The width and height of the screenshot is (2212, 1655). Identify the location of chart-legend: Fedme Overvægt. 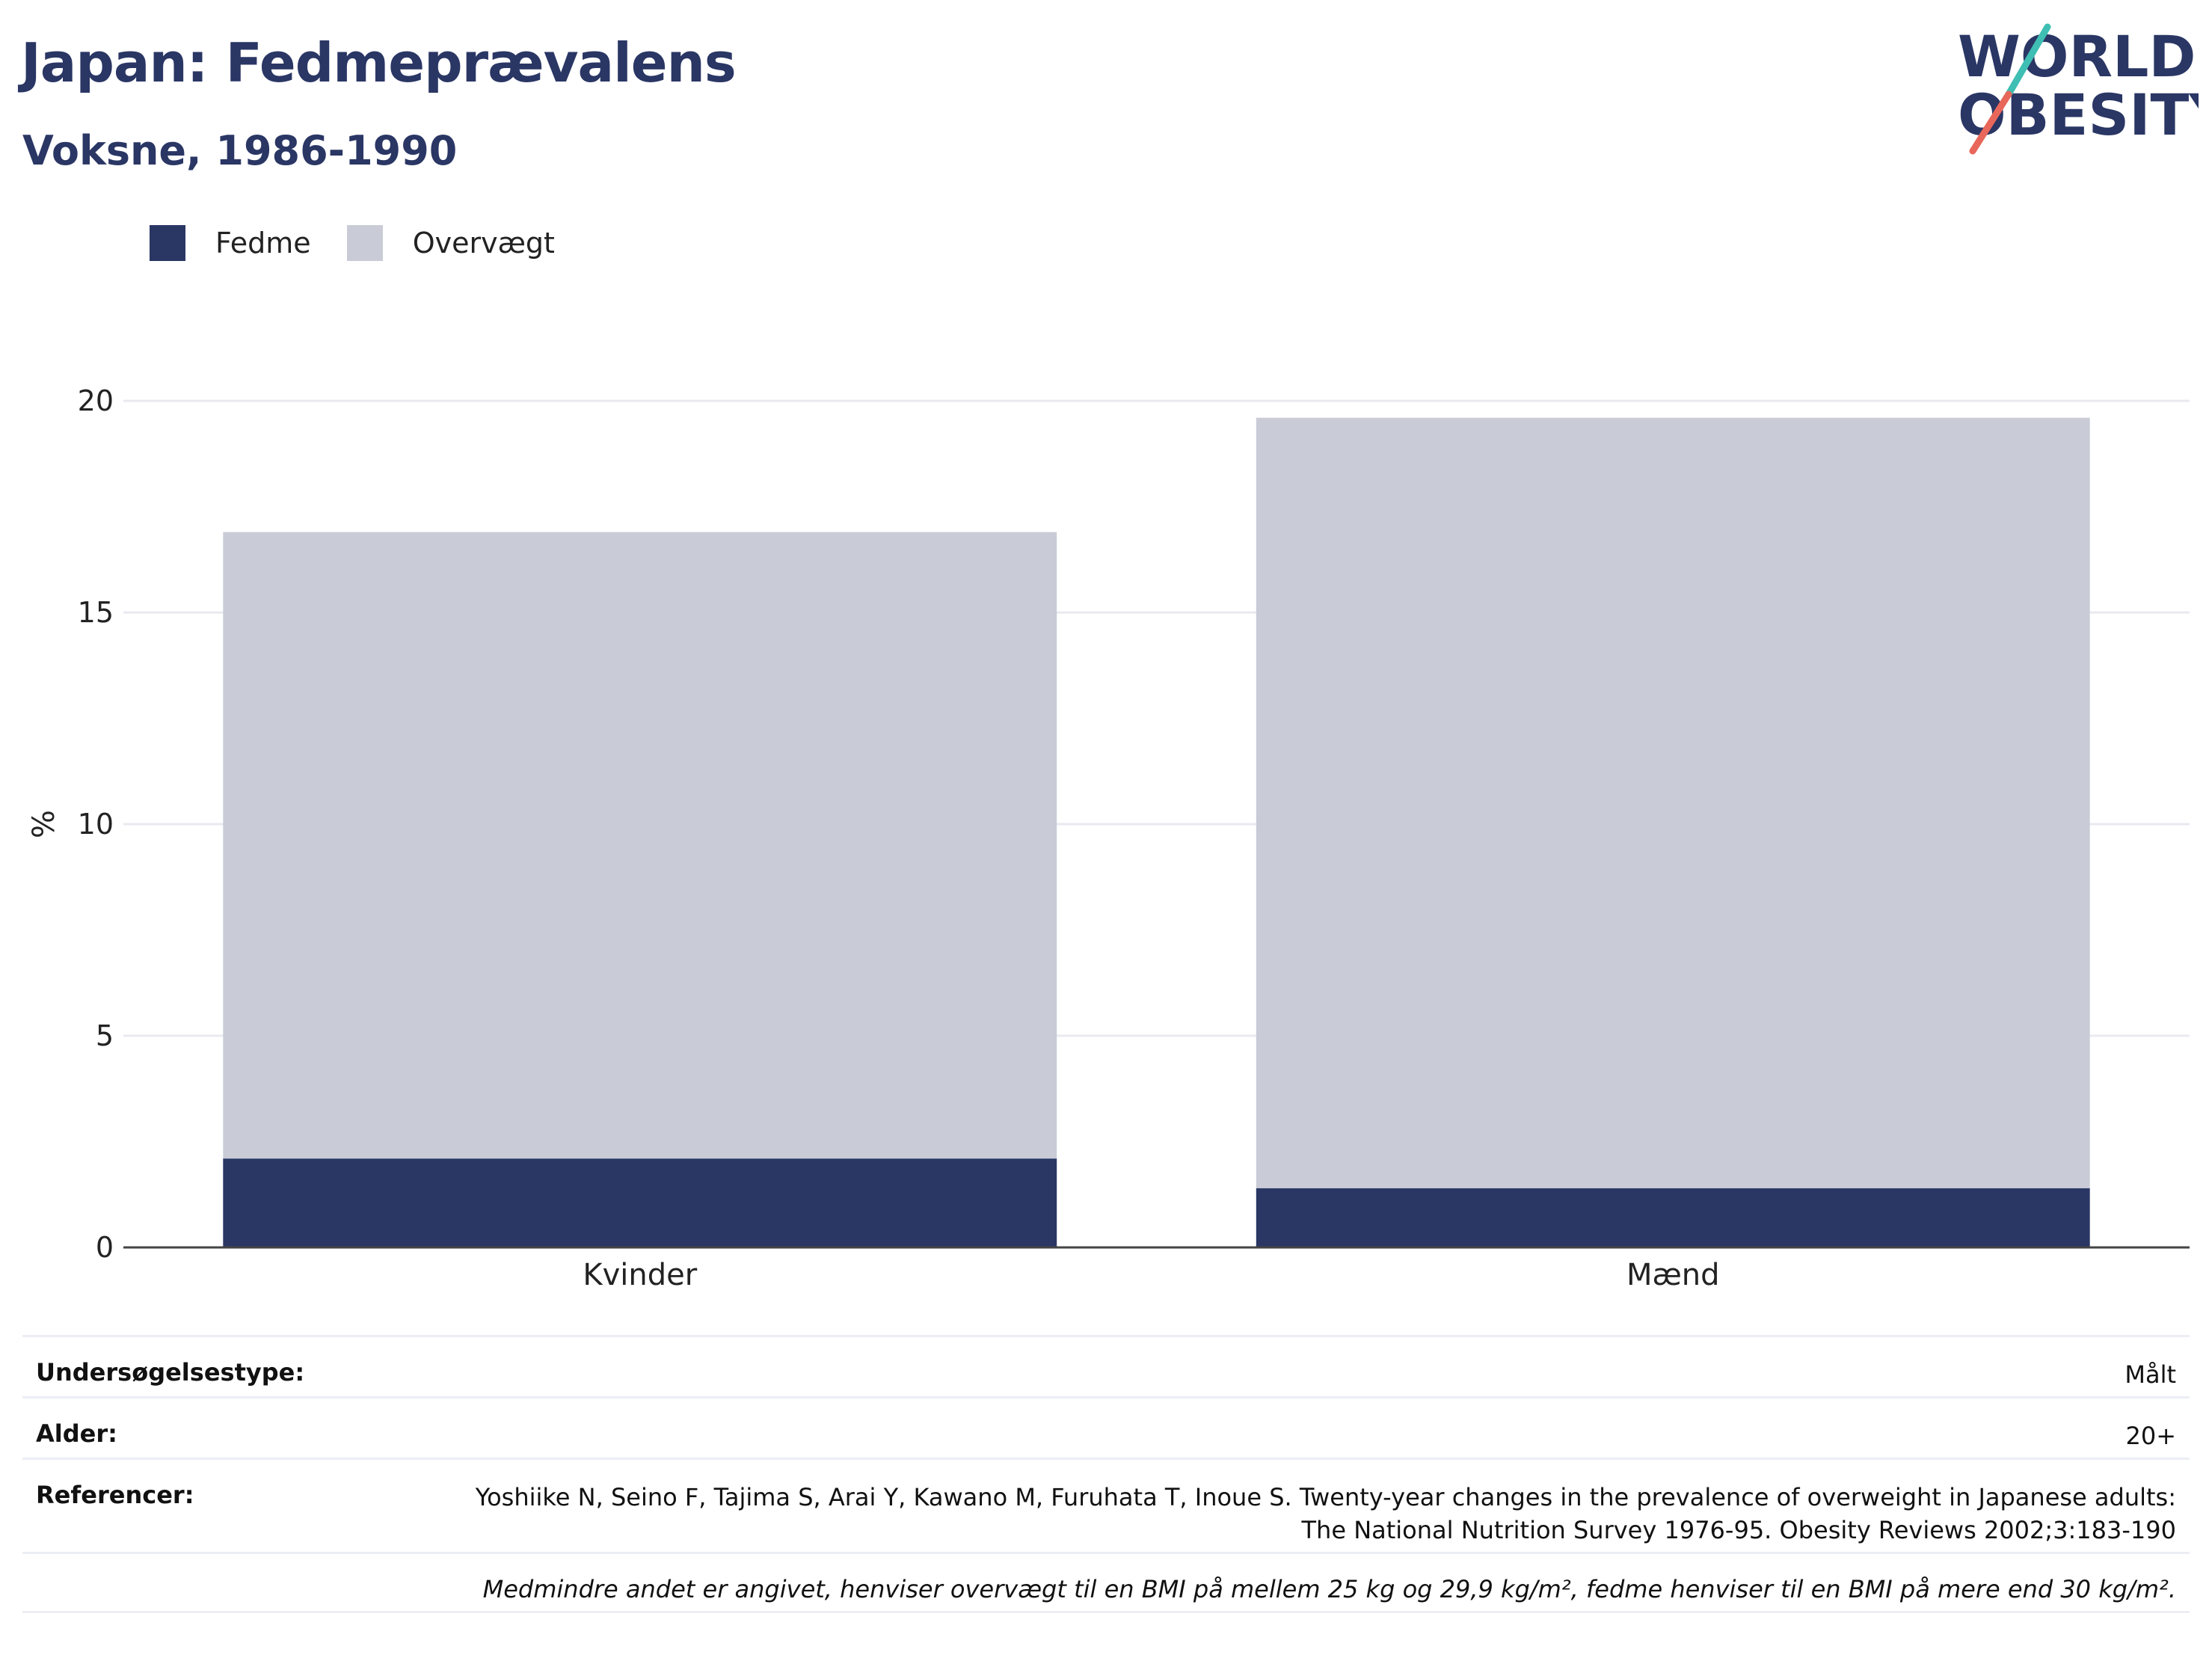
(370, 243).